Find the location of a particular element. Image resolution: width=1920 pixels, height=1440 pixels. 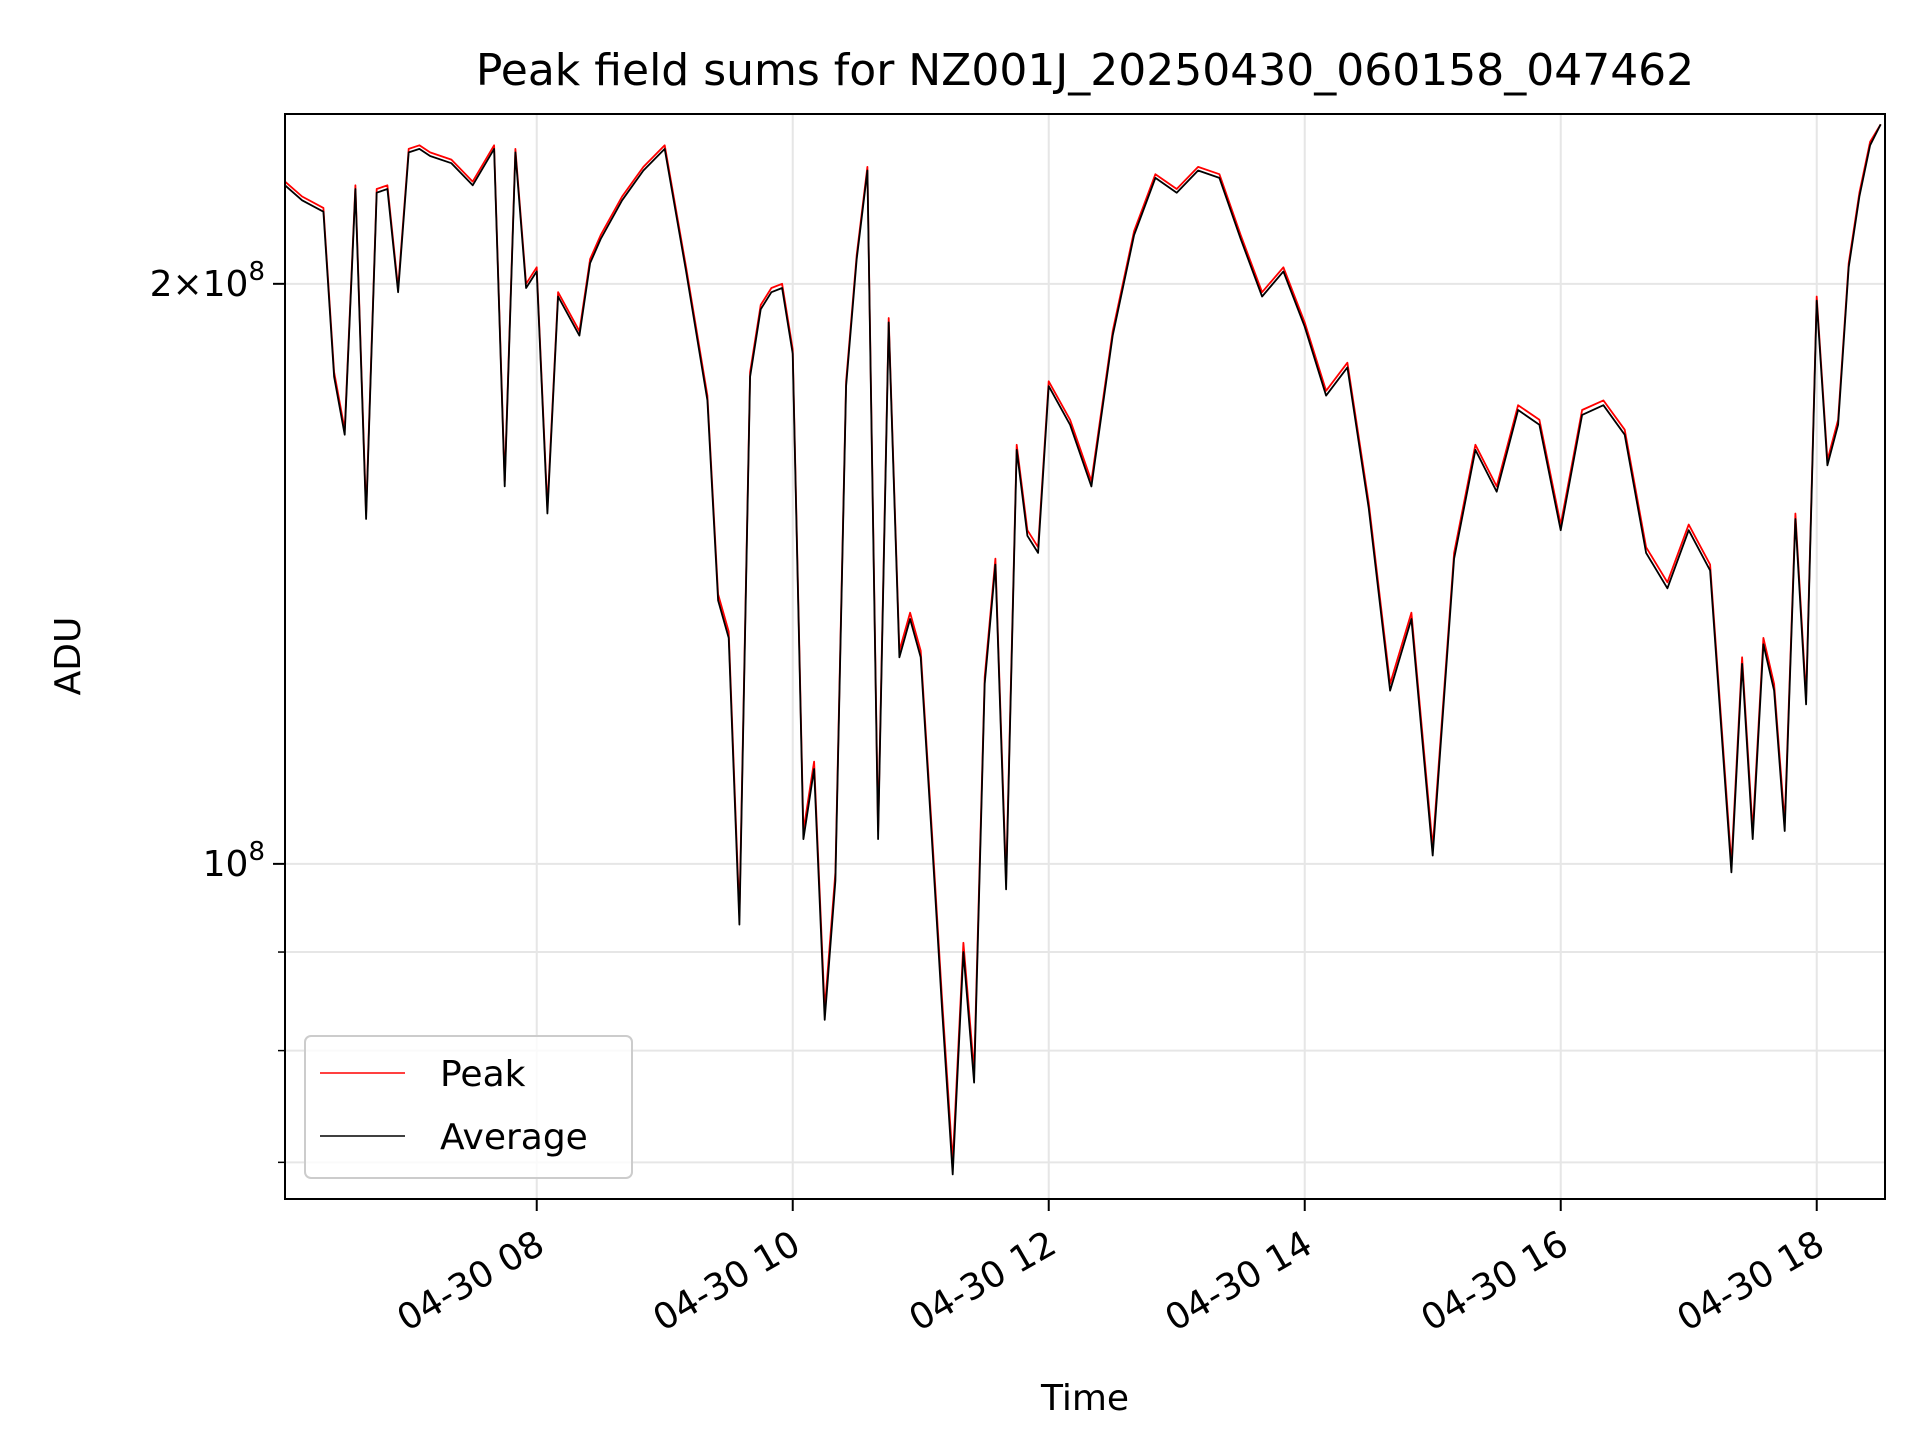

legend-box is located at coordinates (468, 1107).